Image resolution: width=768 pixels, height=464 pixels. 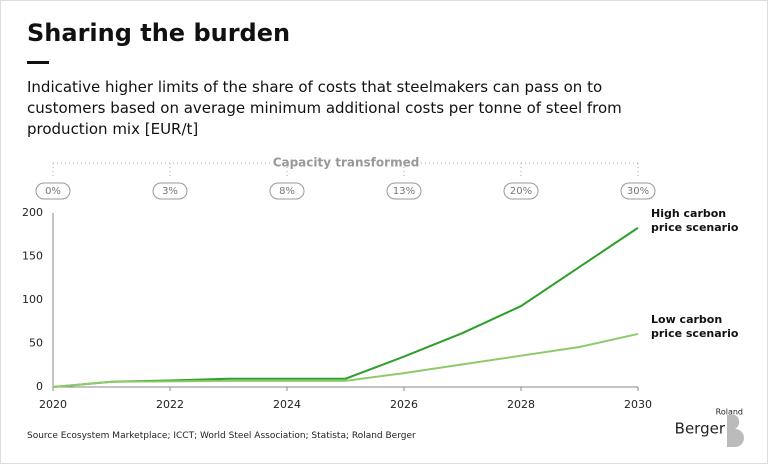 What do you see at coordinates (638, 404) in the screenshot?
I see `x-tick-label: 2030` at bounding box center [638, 404].